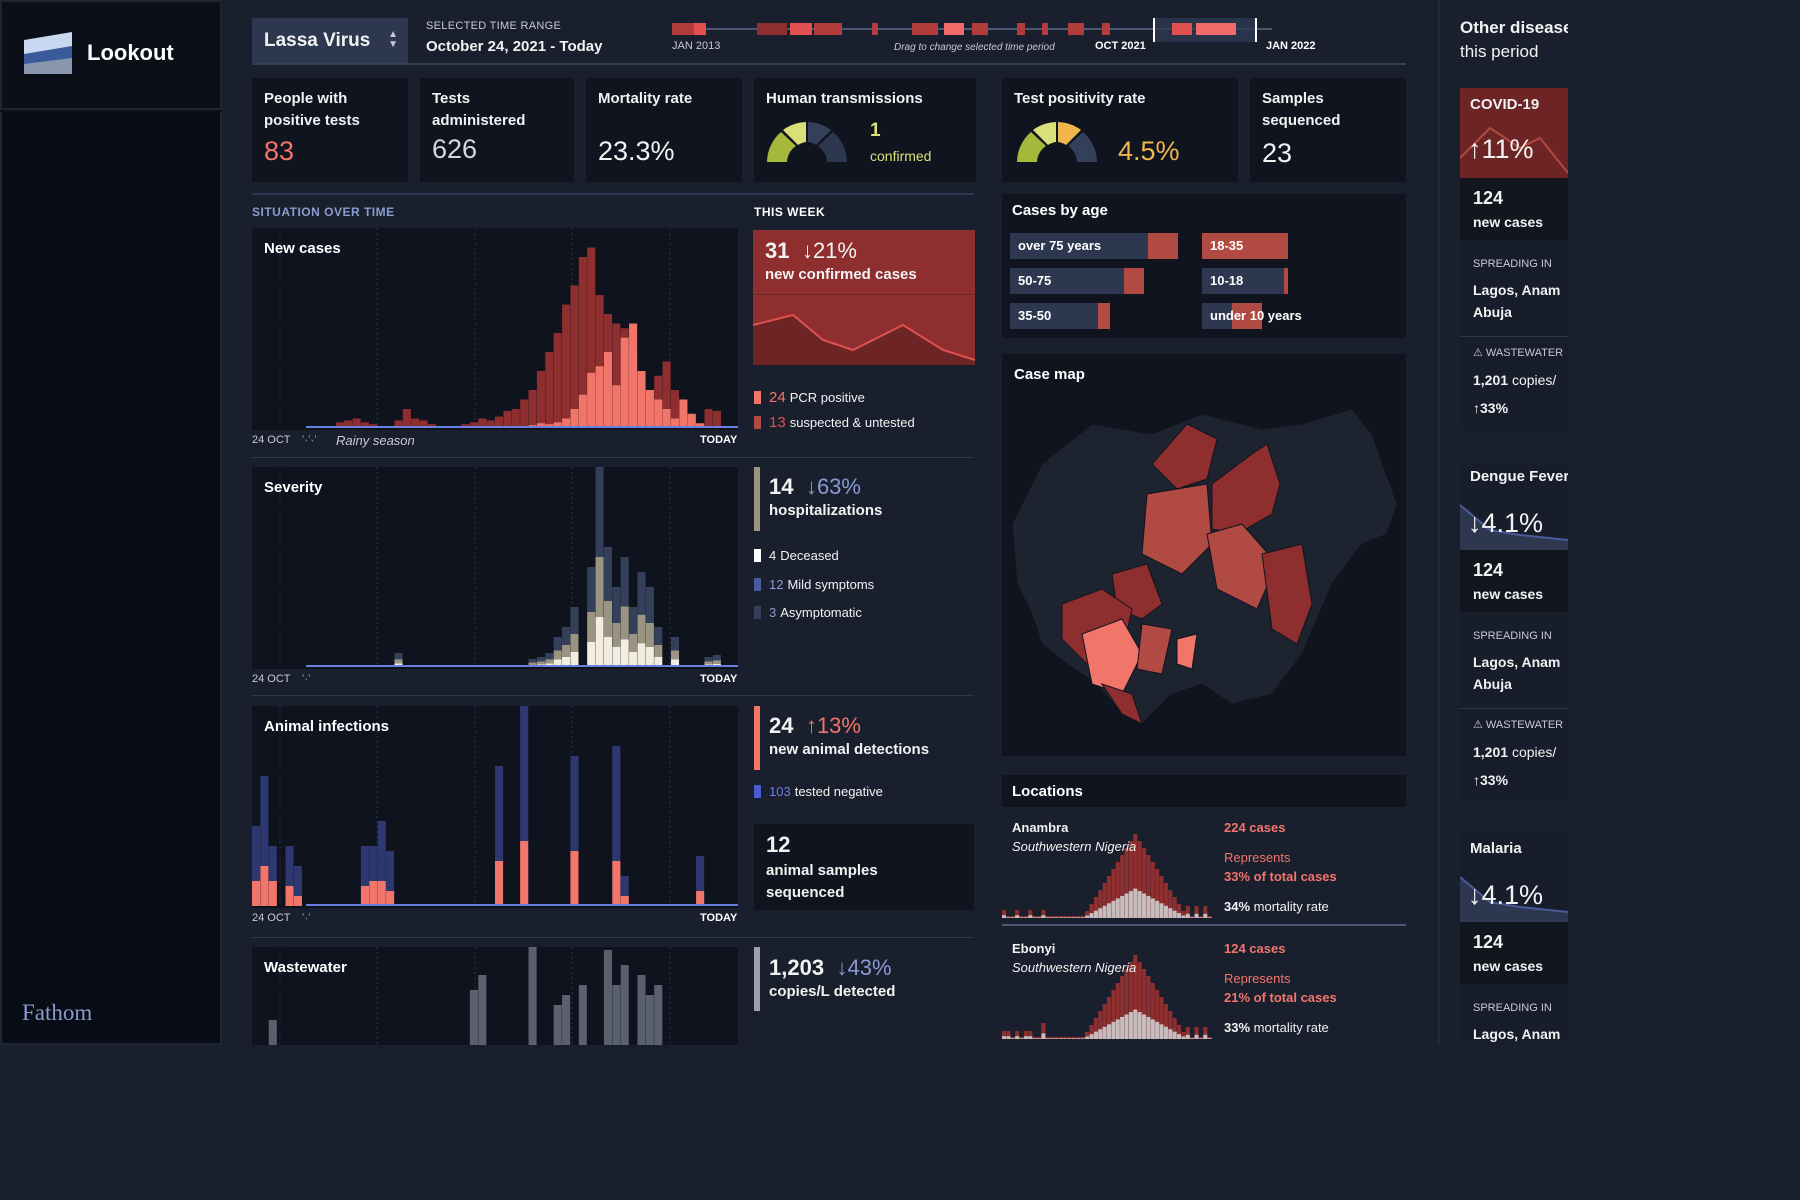 This screenshot has width=1800, height=1200. What do you see at coordinates (497, 130) in the screenshot?
I see `stat-tests-administered: Tests administered 626` at bounding box center [497, 130].